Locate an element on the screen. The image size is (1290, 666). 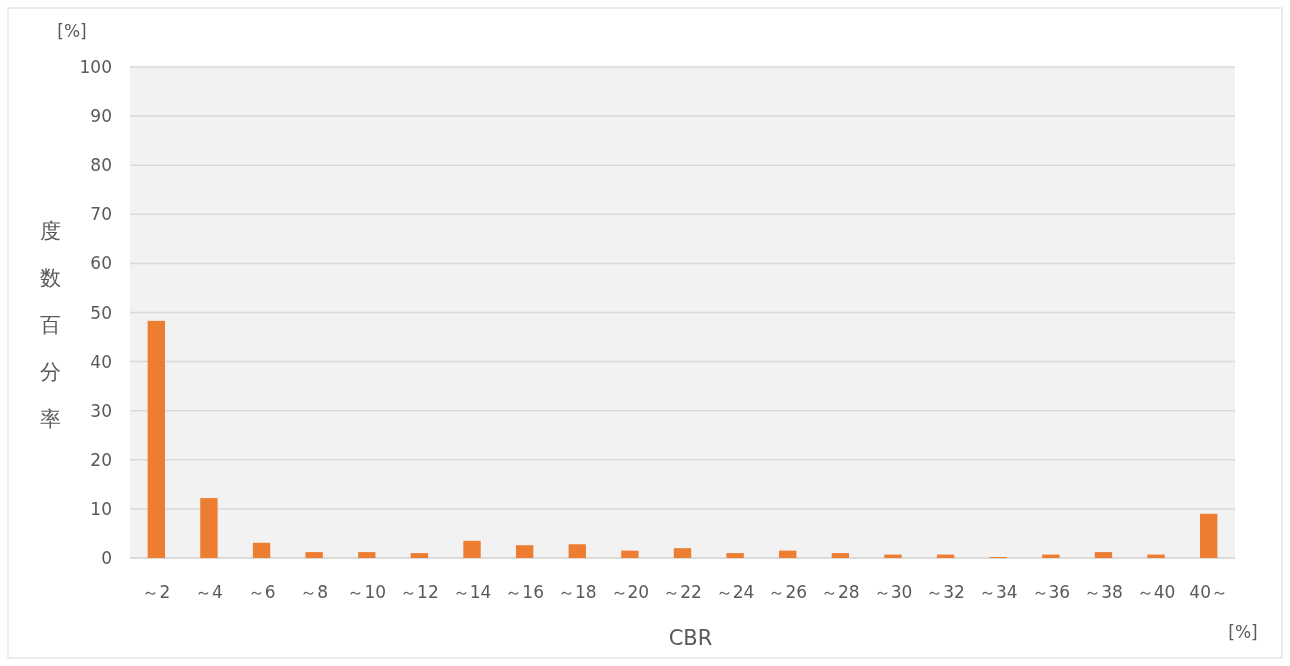
x-tick-label: ～36 is located at coordinates (1051, 592).